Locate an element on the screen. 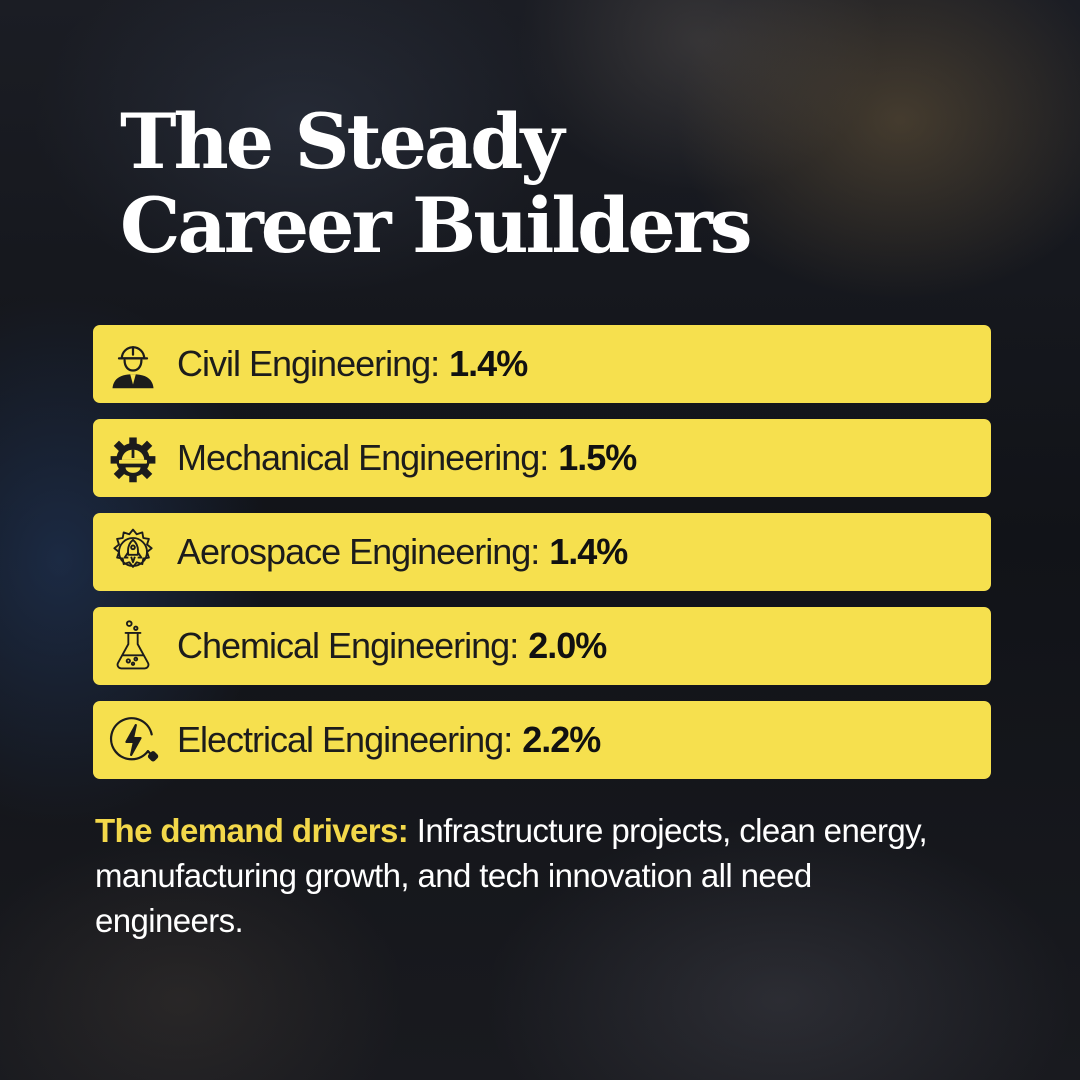 Image resolution: width=1080 pixels, height=1080 pixels. list-item-aerospace: Aerospace Engineering: 1.4% is located at coordinates (542, 552).